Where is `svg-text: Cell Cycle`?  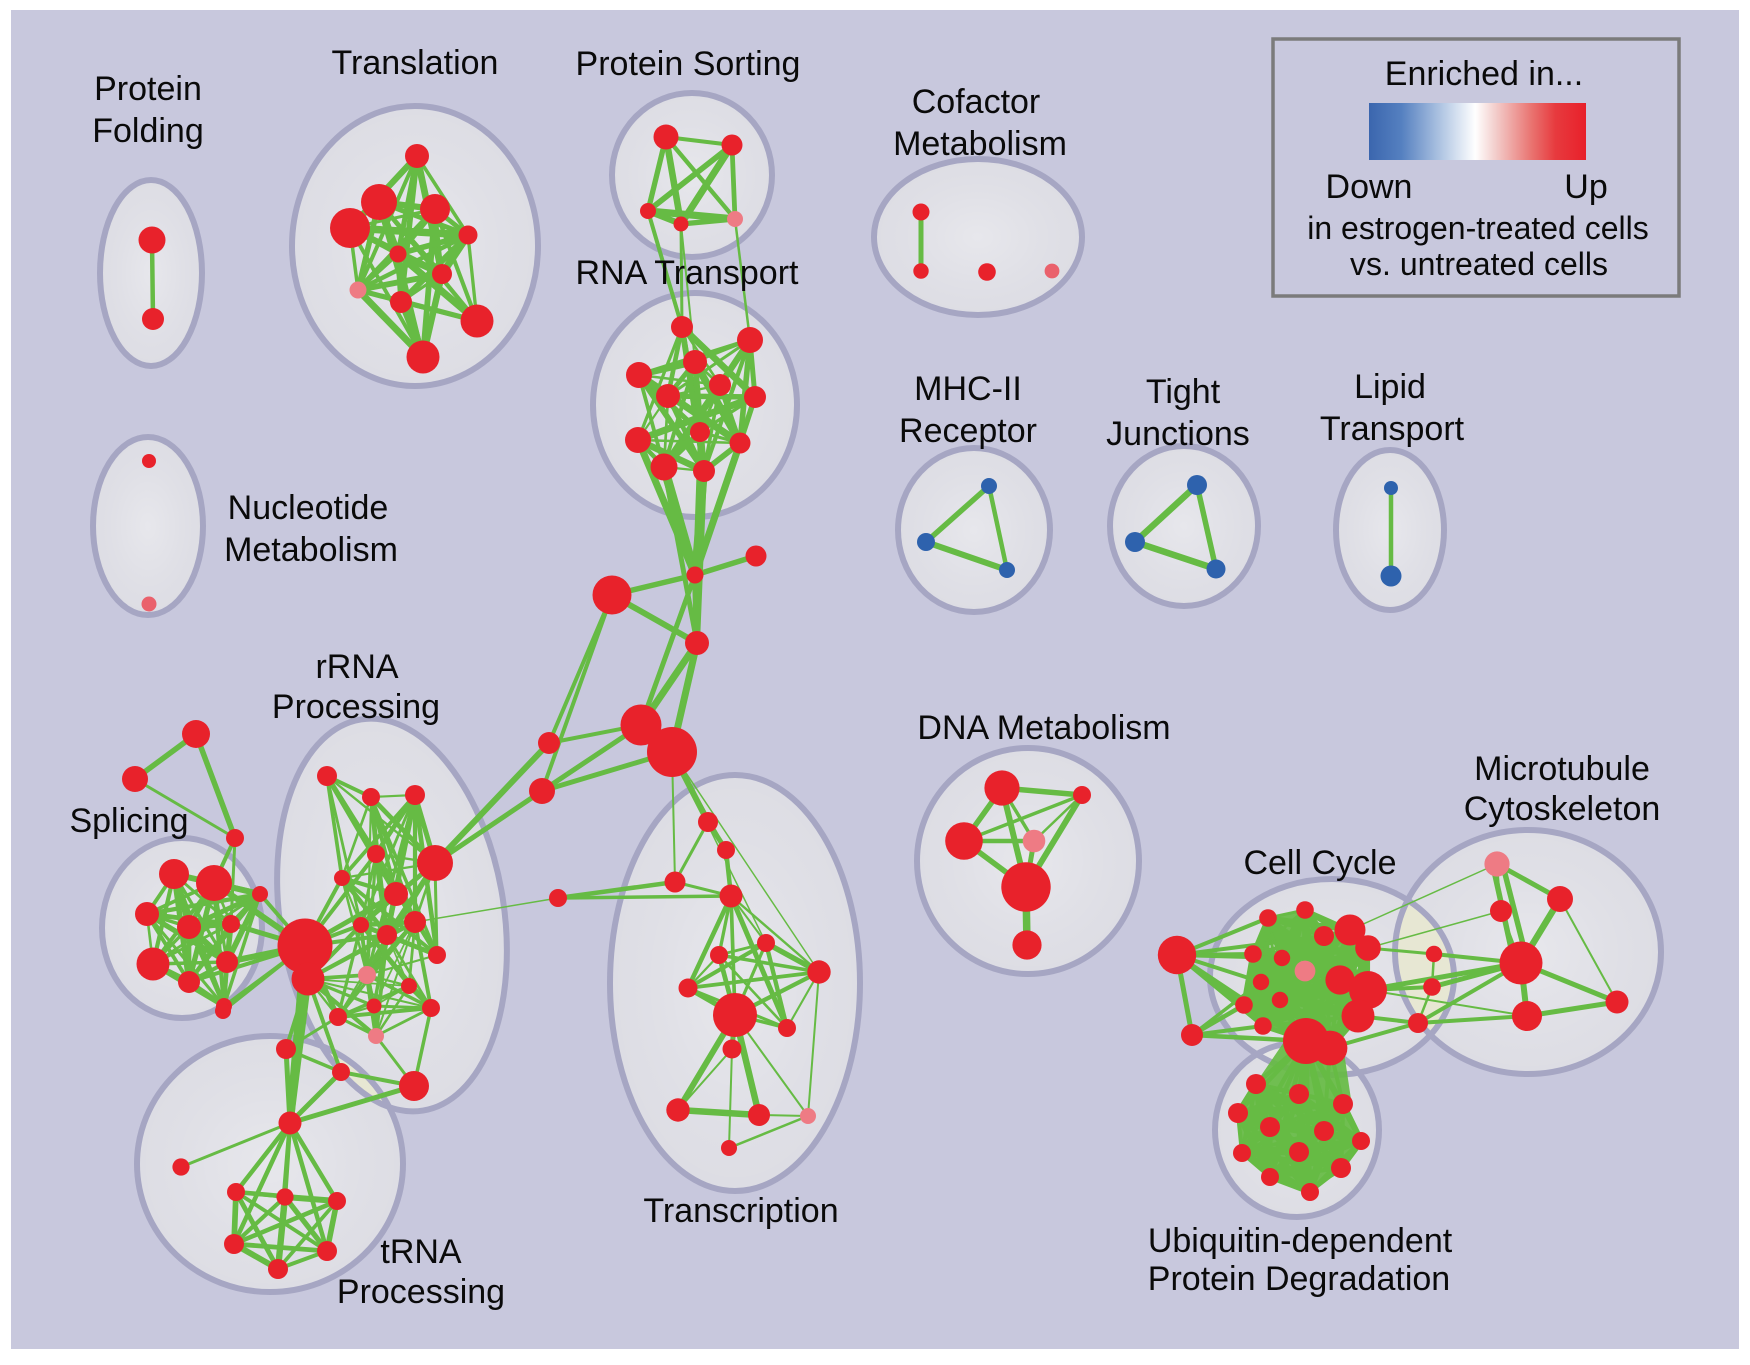
svg-text: Cell Cycle is located at coordinates (1319, 863).